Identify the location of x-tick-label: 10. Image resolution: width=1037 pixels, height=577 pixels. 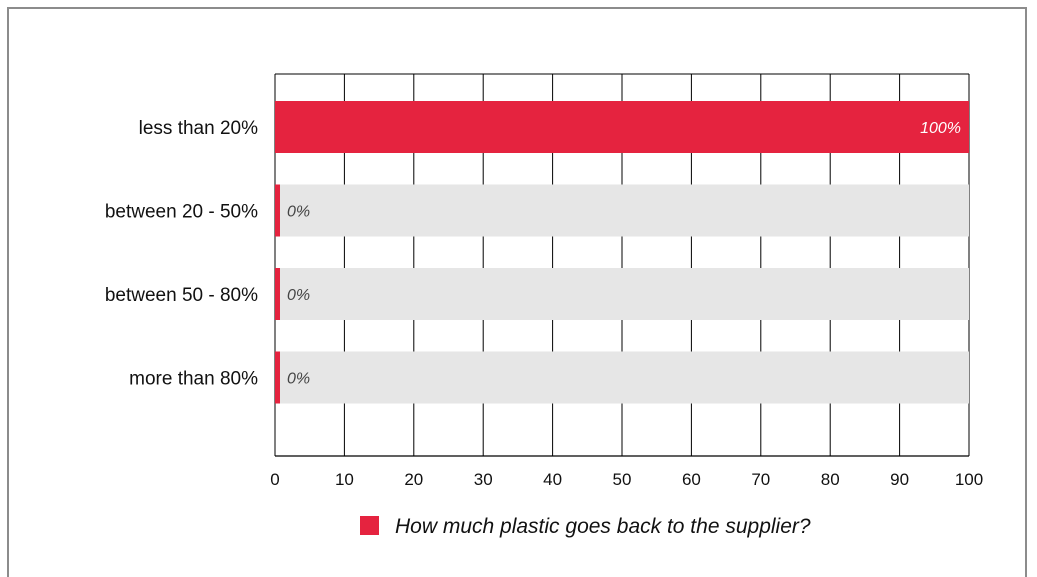
(344, 479).